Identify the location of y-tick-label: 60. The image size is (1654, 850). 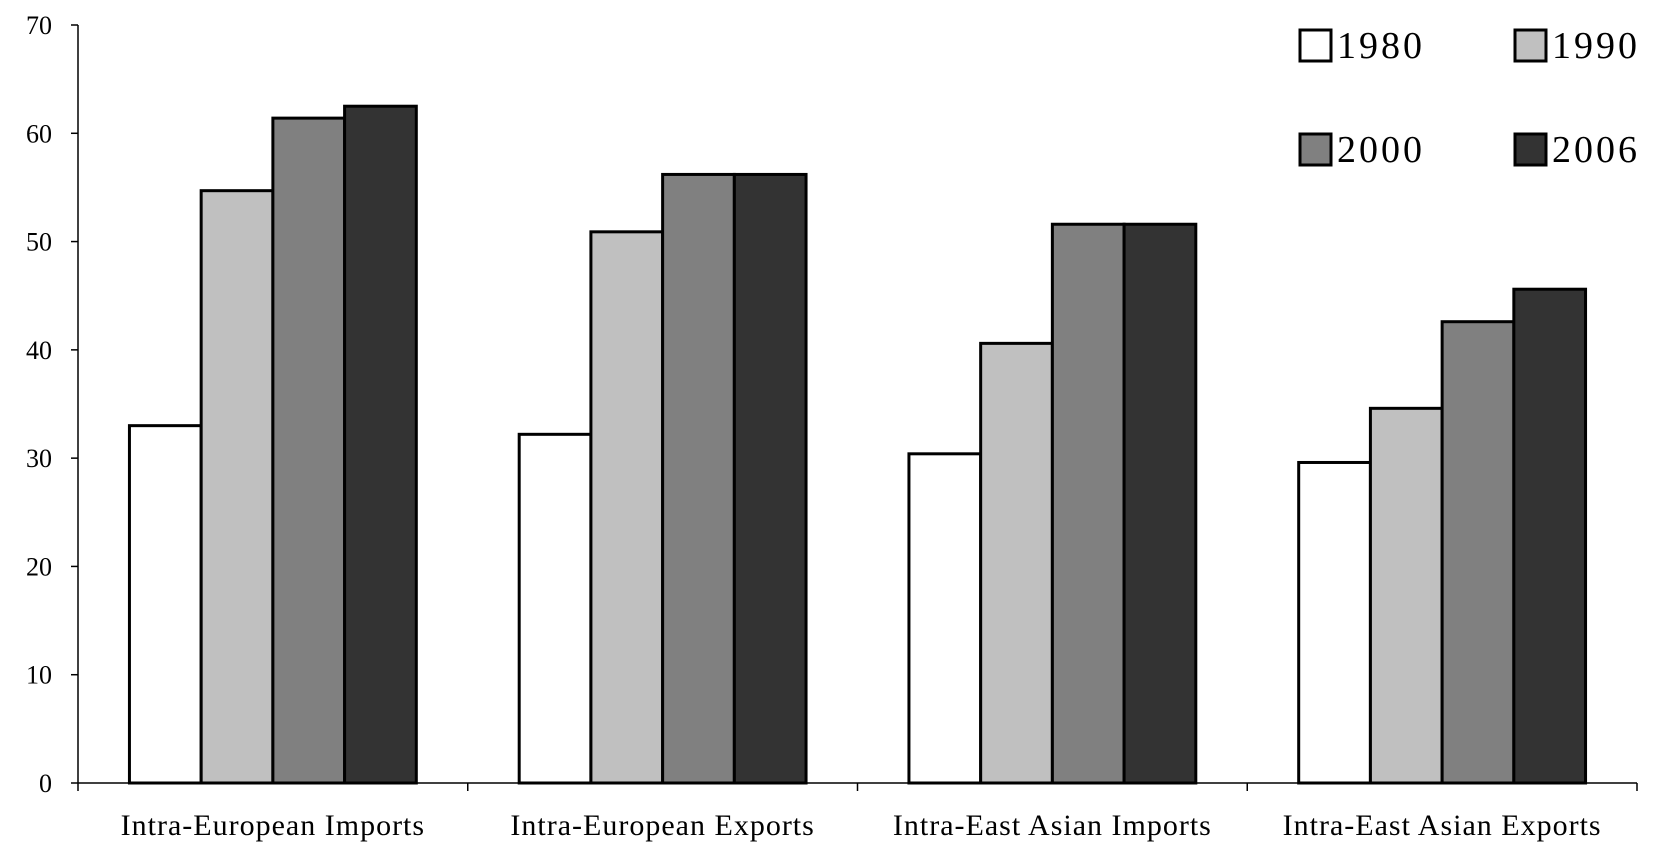
(39, 133).